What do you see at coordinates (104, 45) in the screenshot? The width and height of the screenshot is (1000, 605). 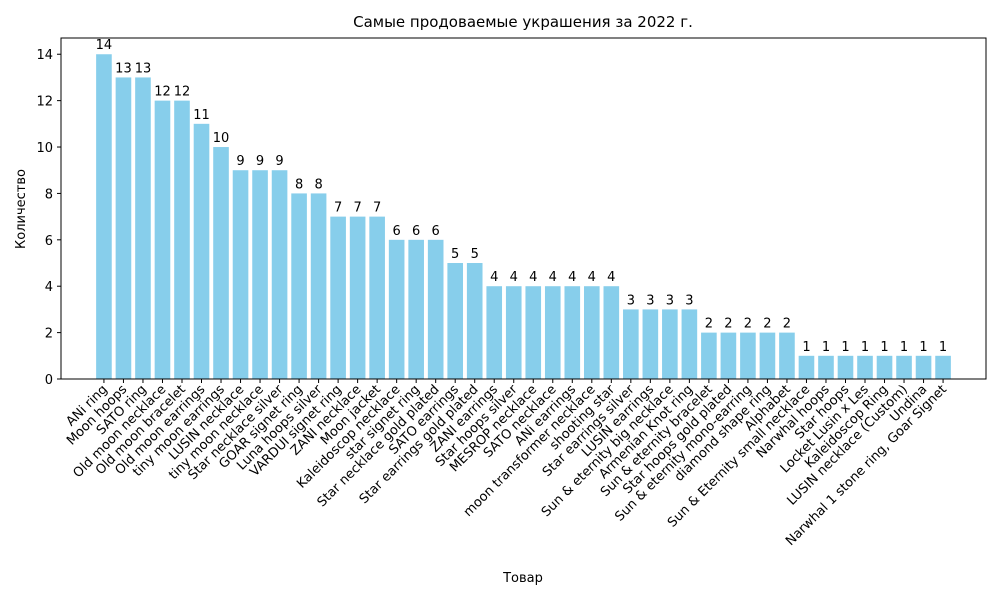 I see `data-label: 14` at bounding box center [104, 45].